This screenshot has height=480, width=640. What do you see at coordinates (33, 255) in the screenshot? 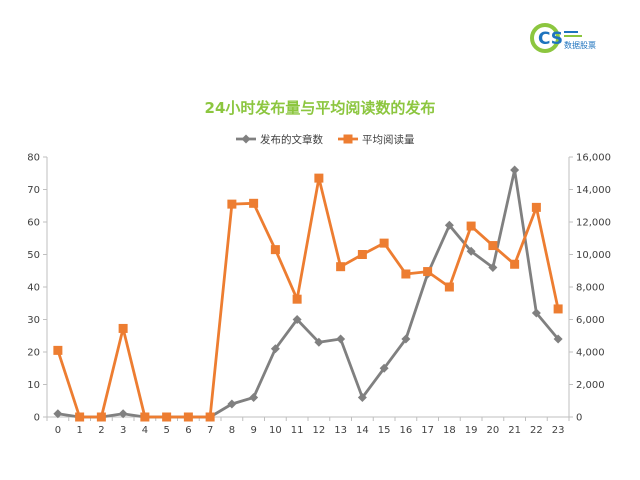
I see `y-left-tick-label: 50` at bounding box center [33, 255].